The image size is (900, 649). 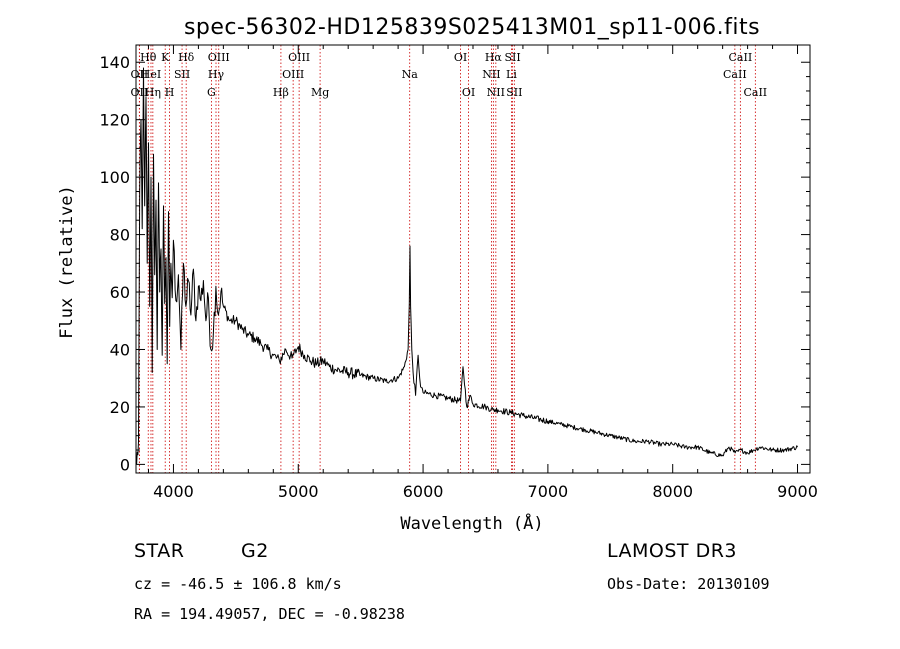 I want to click on spectral-line-label: Mg, so click(x=320, y=92).